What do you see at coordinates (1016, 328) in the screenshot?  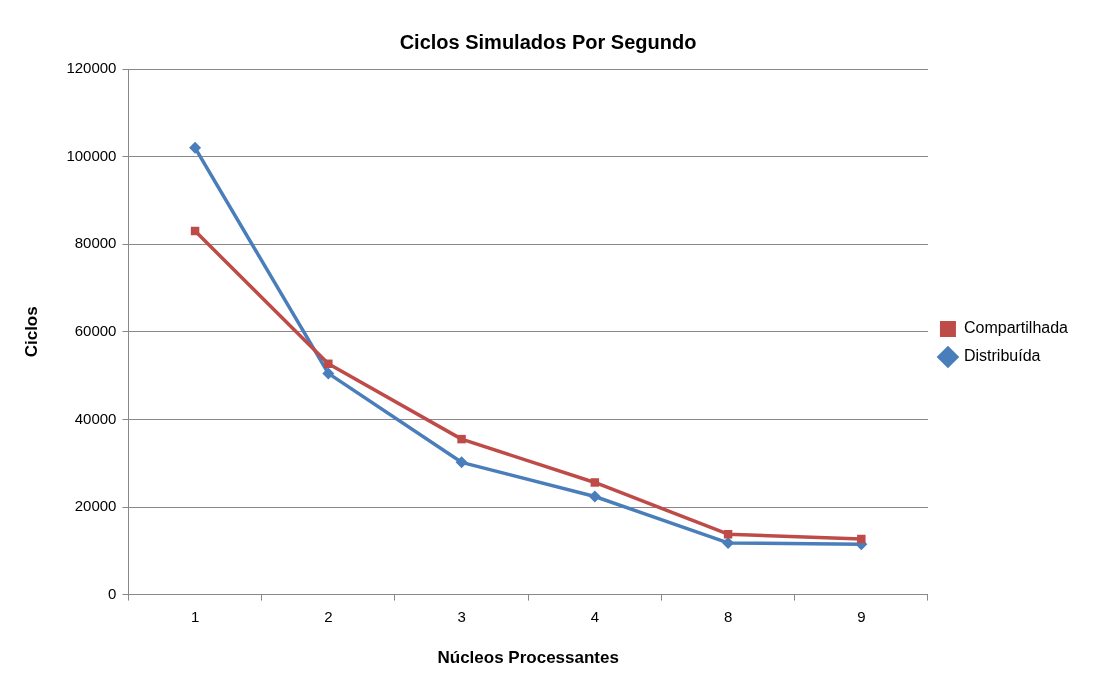 I see `legend-label: Compartilhada` at bounding box center [1016, 328].